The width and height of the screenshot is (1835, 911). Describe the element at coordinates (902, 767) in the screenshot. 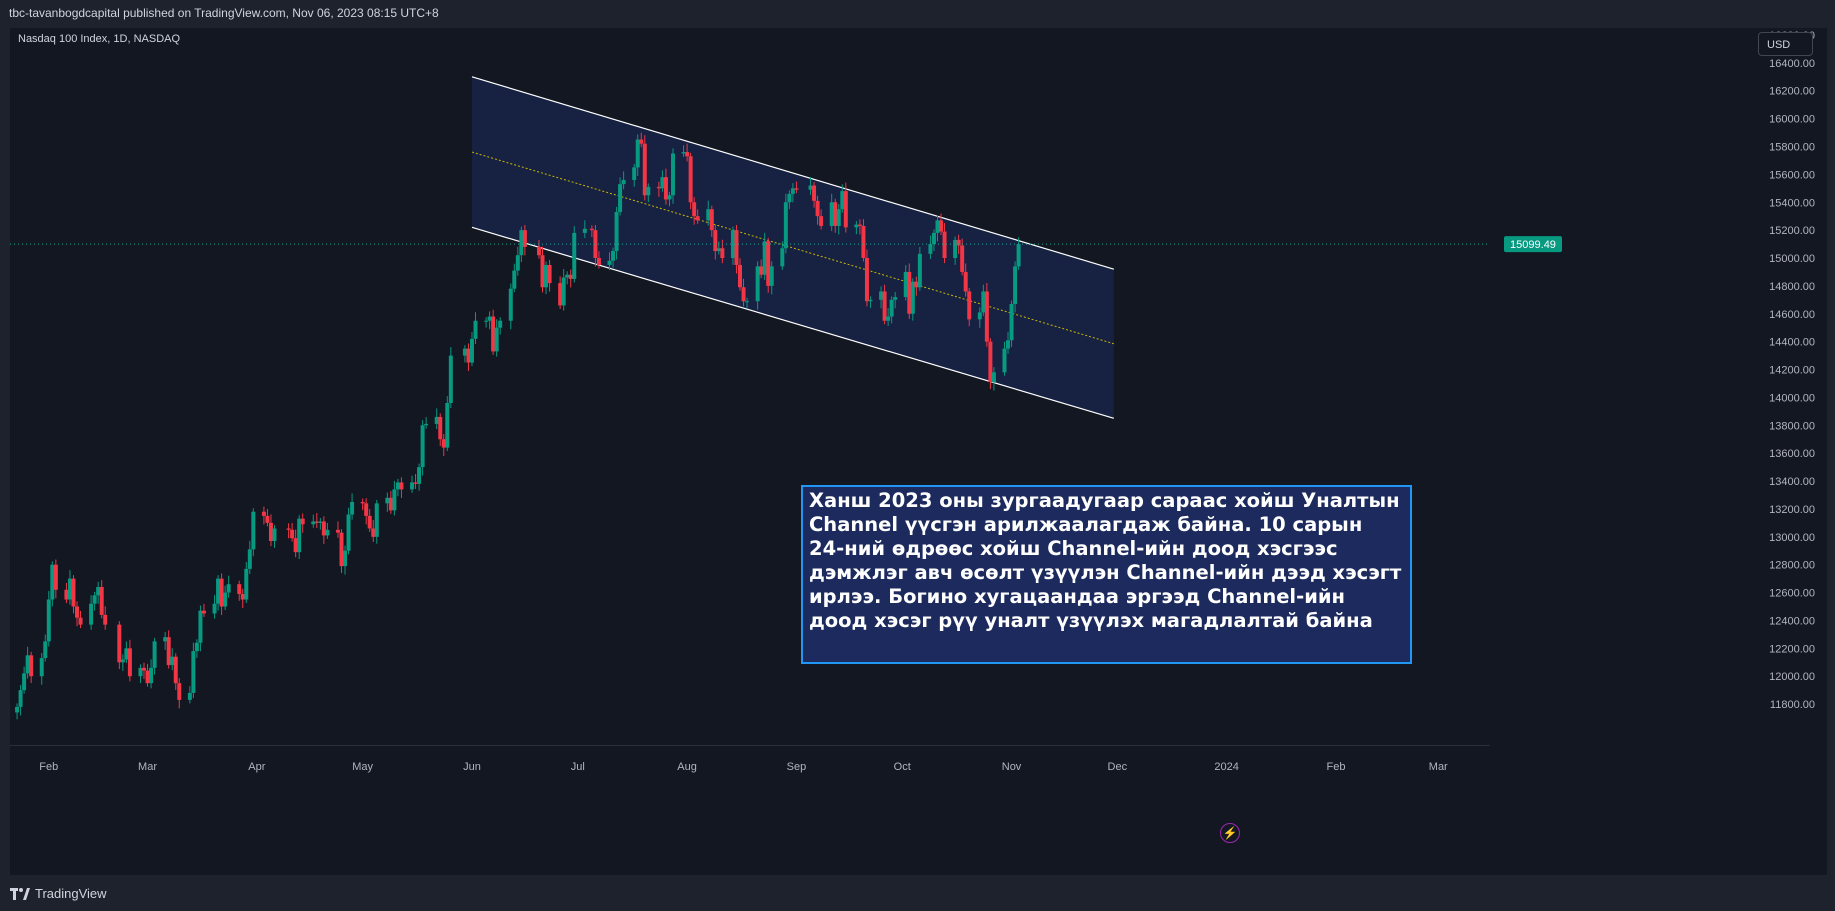

I see `time-tick-label: Oct` at that location.